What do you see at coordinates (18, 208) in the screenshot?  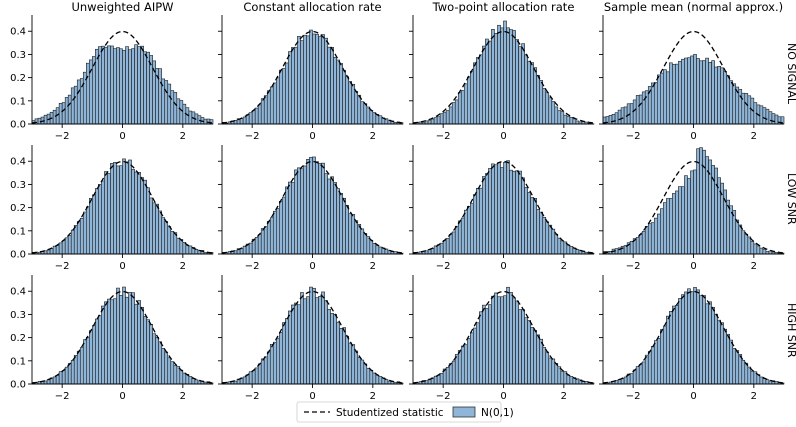 I see `y-tick-label: 0.2` at bounding box center [18, 208].